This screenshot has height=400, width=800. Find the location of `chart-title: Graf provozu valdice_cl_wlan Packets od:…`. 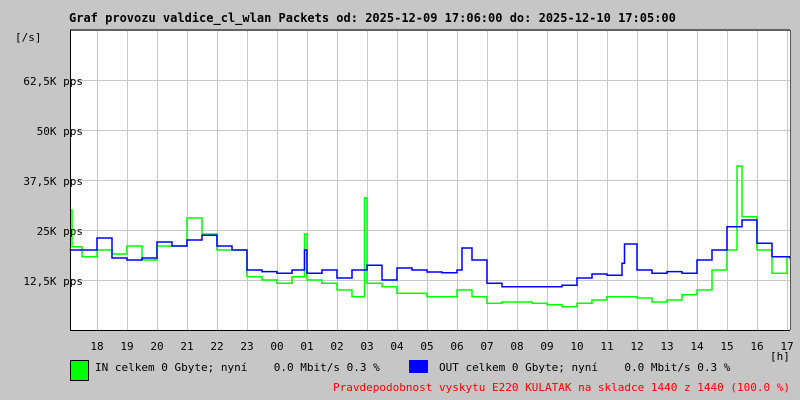

chart-title: Graf provozu valdice_cl_wlan Packets od:… is located at coordinates (372, 18).